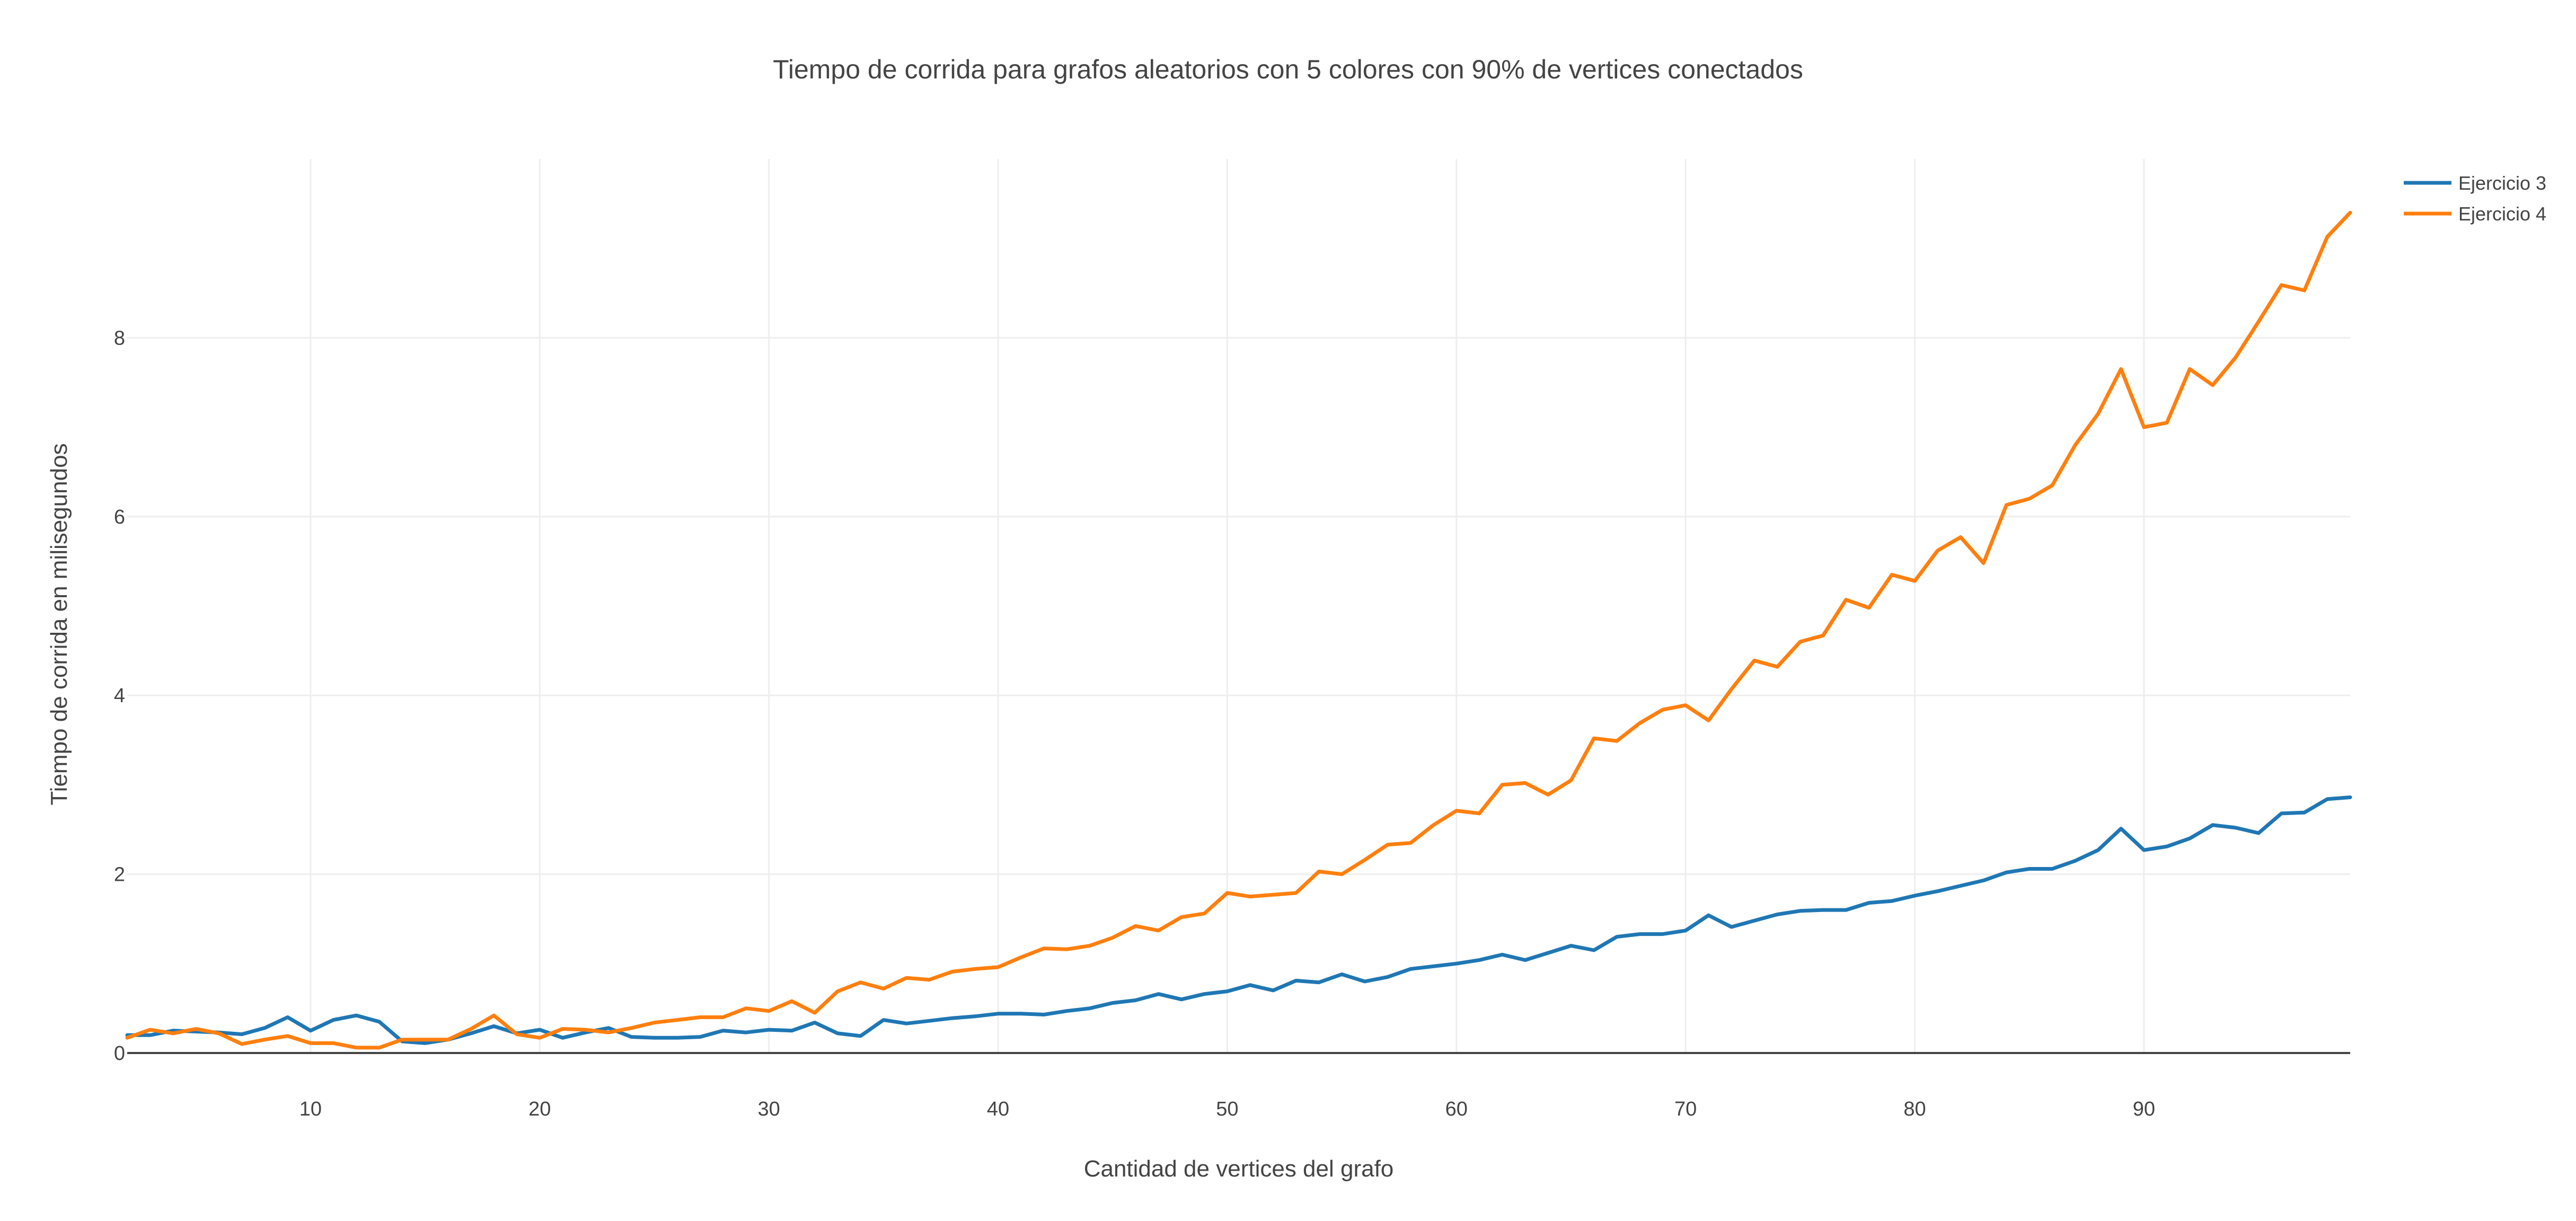 This screenshot has width=2576, height=1221. What do you see at coordinates (119, 875) in the screenshot?
I see `y-tick-label: 2` at bounding box center [119, 875].